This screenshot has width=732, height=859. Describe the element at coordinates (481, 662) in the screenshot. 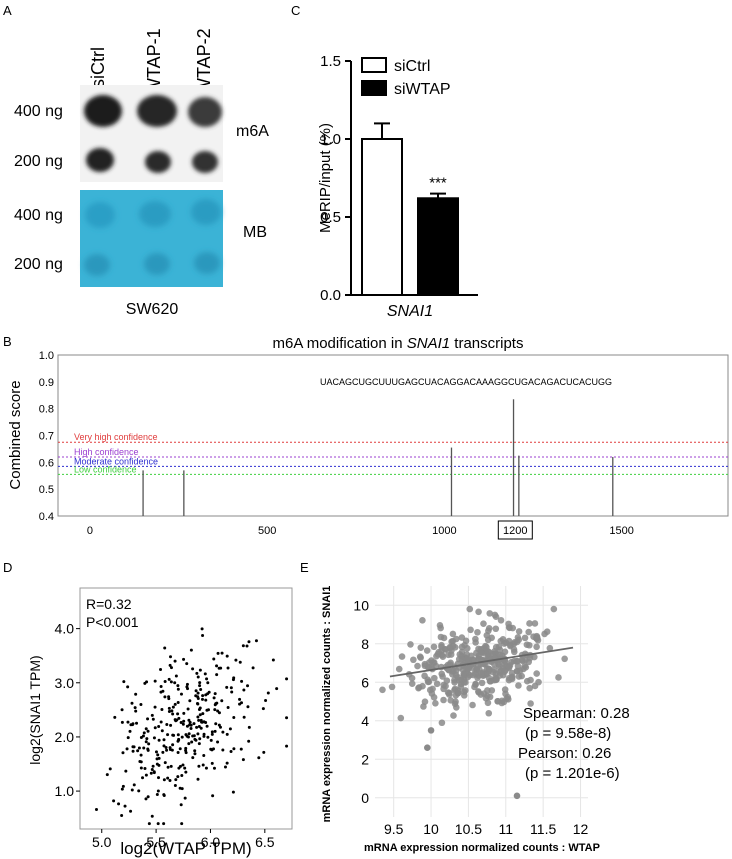

I see `chart-e-trend-line` at that location.